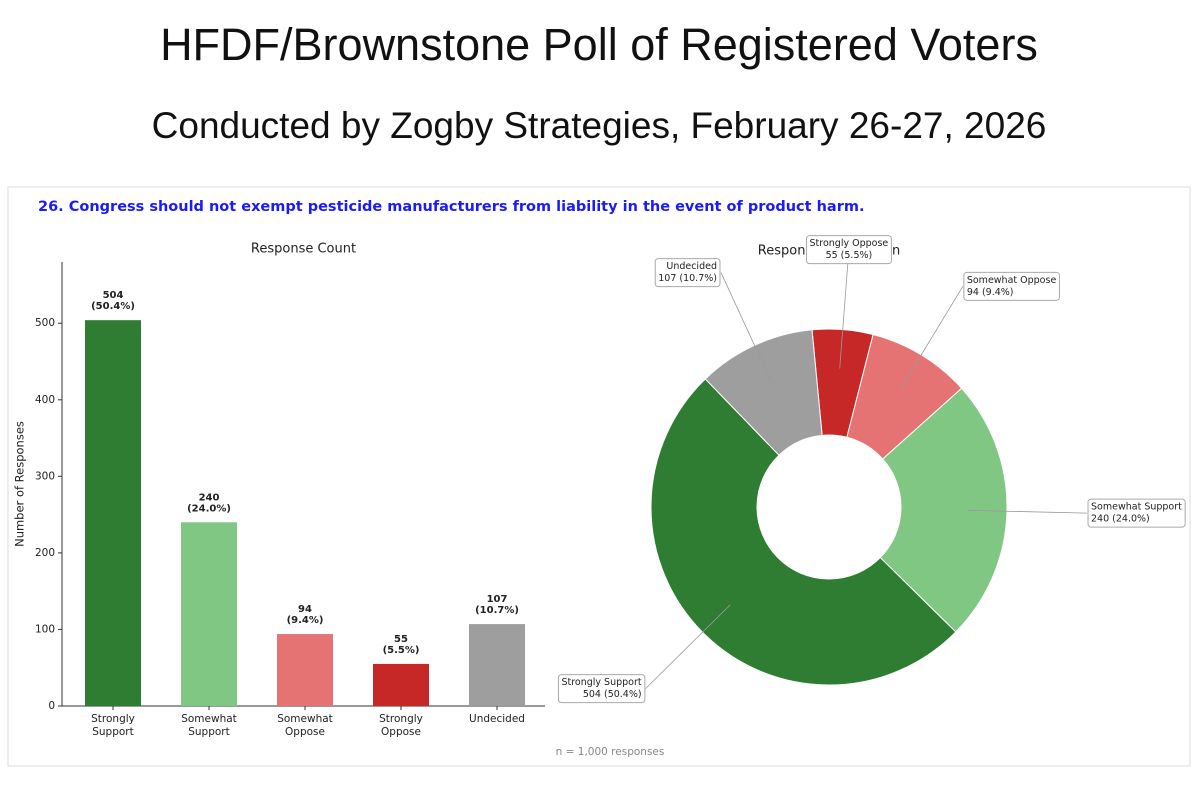 The height and width of the screenshot is (804, 1199). I want to click on slice-value-label: 240 (24.0%), so click(1120, 519).